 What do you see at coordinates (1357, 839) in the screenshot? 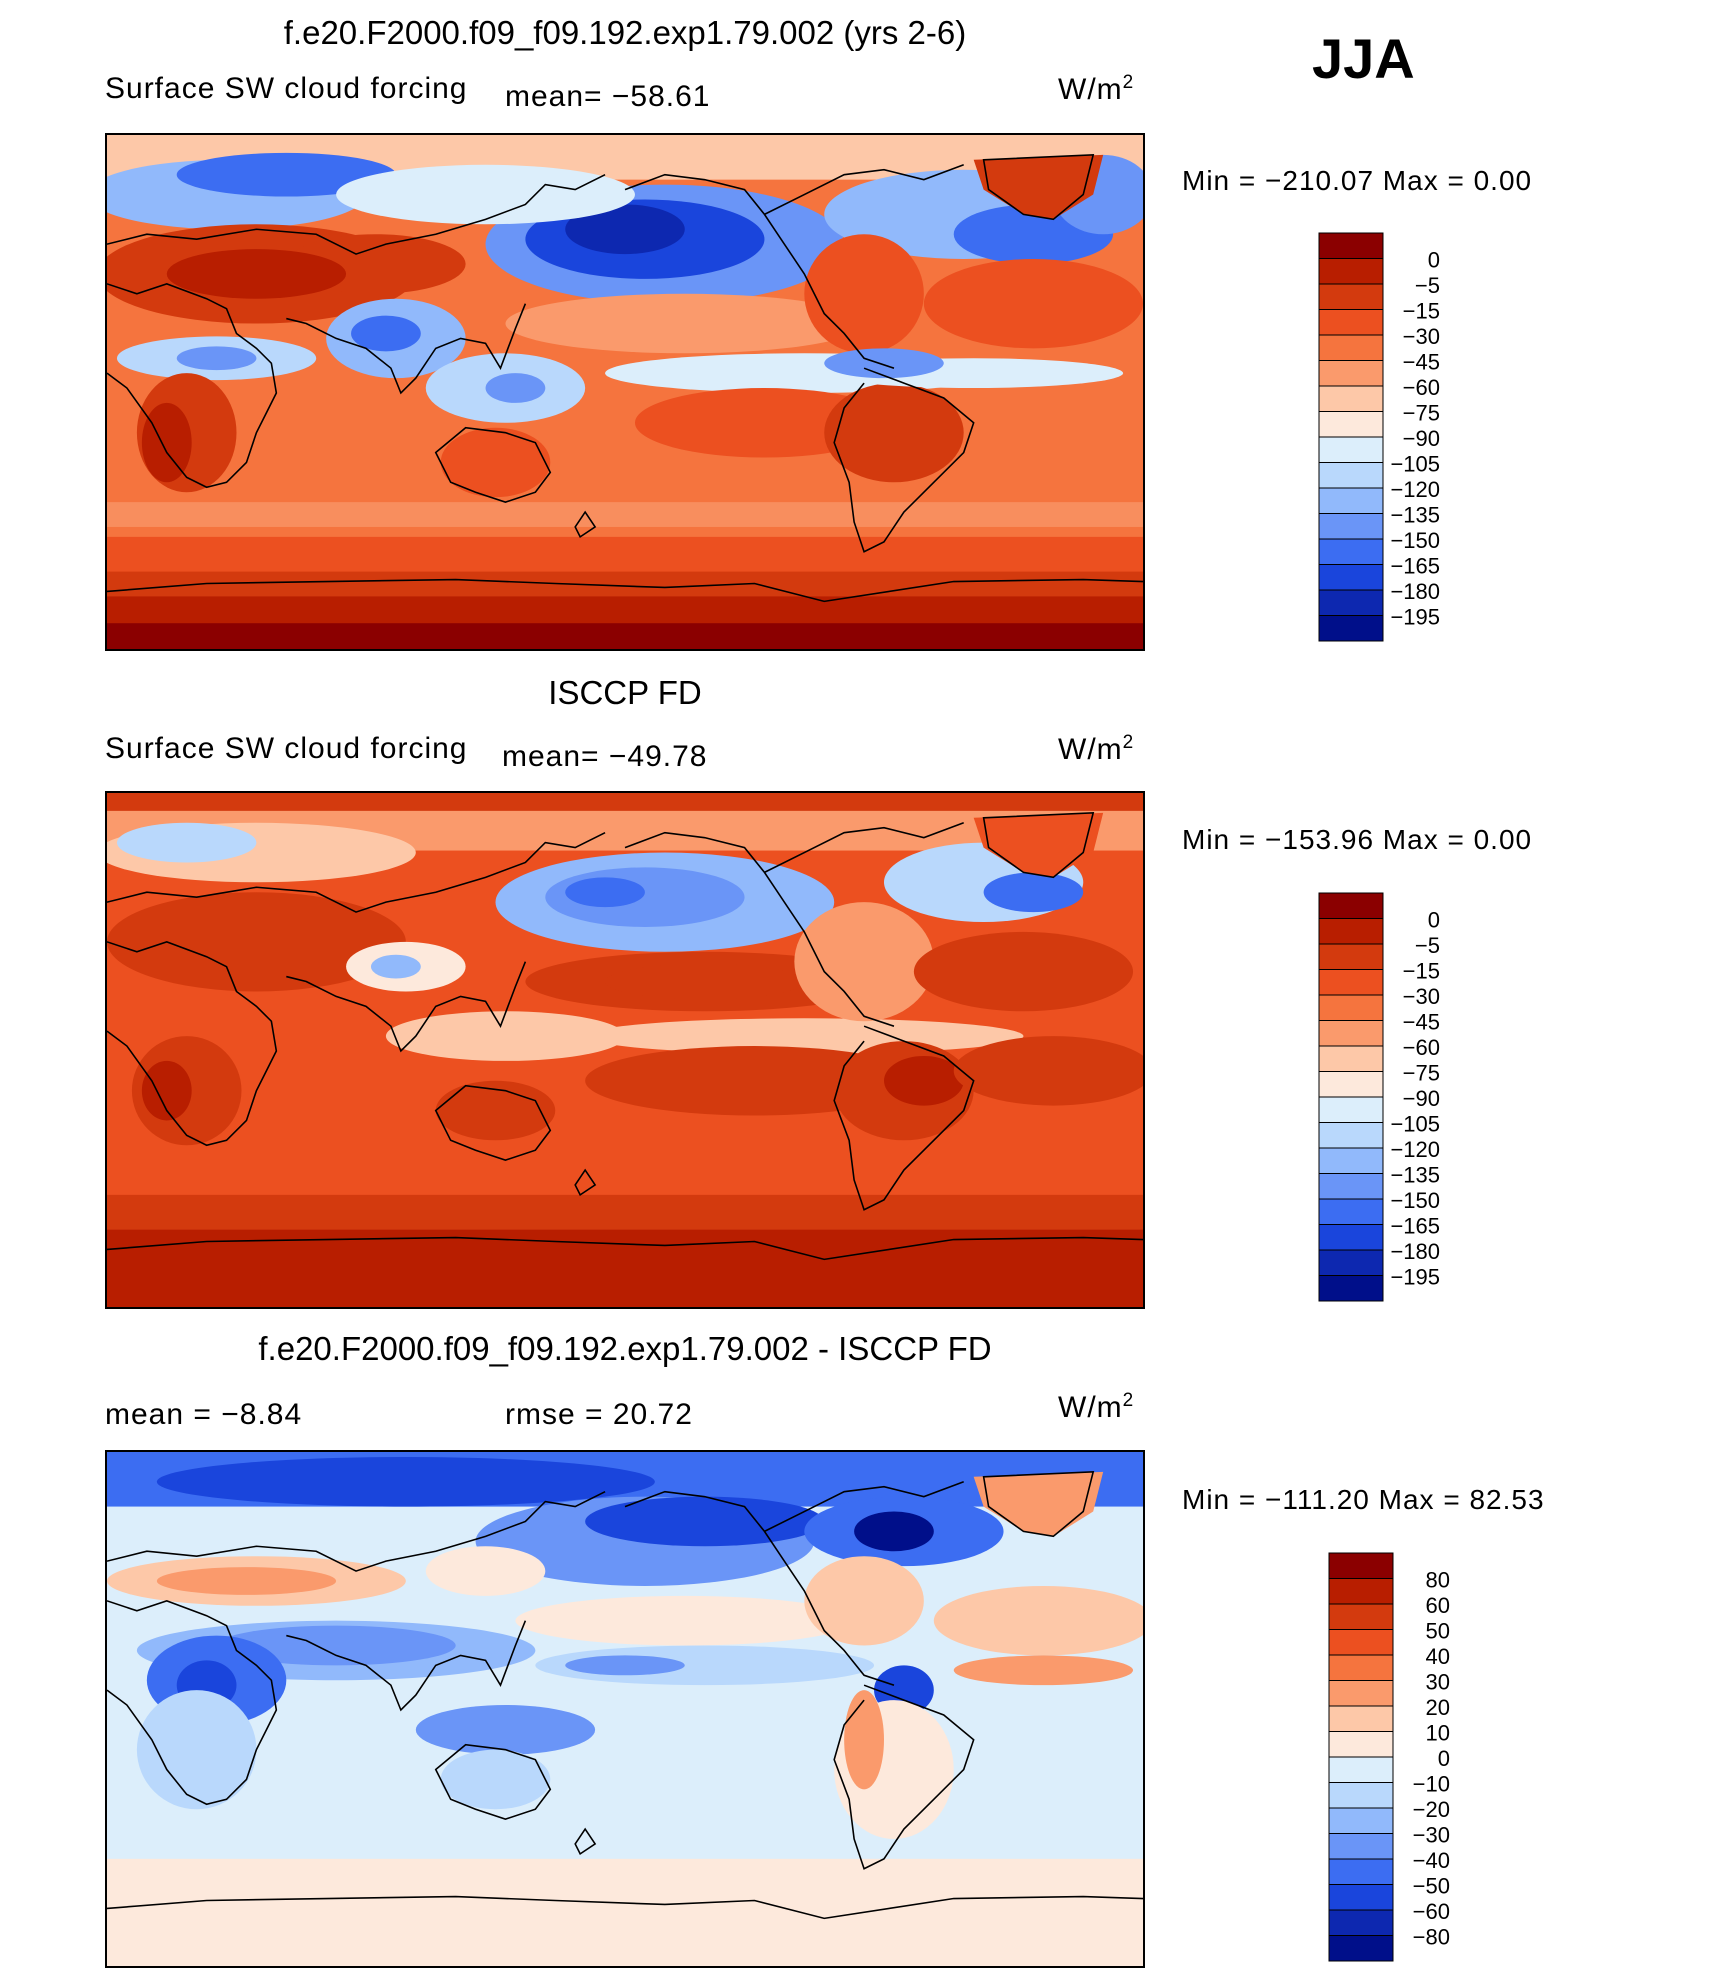
I see `panel-2-minmax: Min = −153.96 Max = 0.00` at bounding box center [1357, 839].